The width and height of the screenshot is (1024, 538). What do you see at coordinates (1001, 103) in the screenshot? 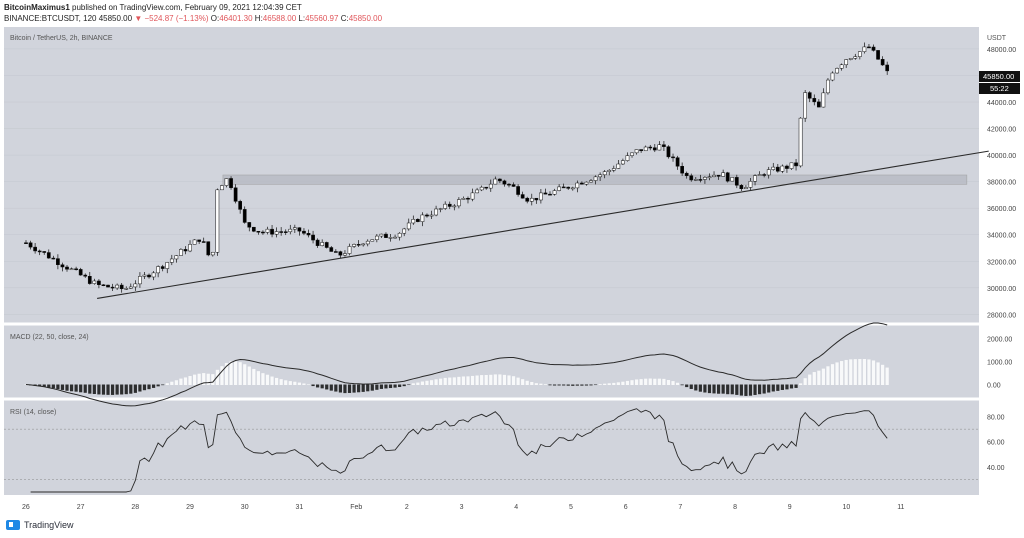
I see `price-tick-label: 44000.00` at bounding box center [1001, 103].